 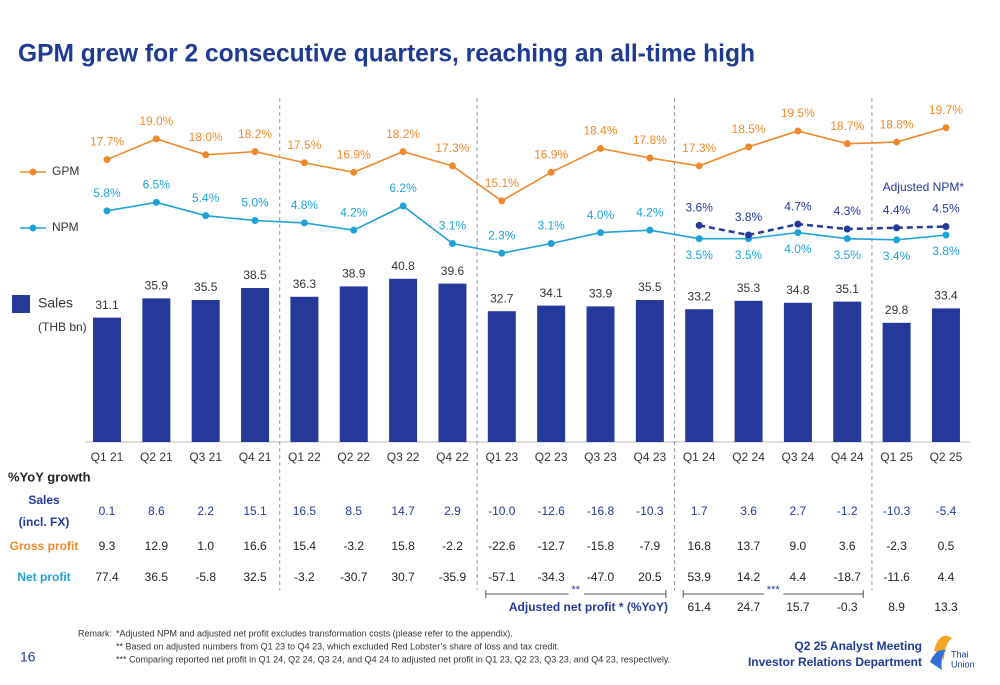 What do you see at coordinates (938, 659) in the screenshot?
I see `logo-shape` at bounding box center [938, 659].